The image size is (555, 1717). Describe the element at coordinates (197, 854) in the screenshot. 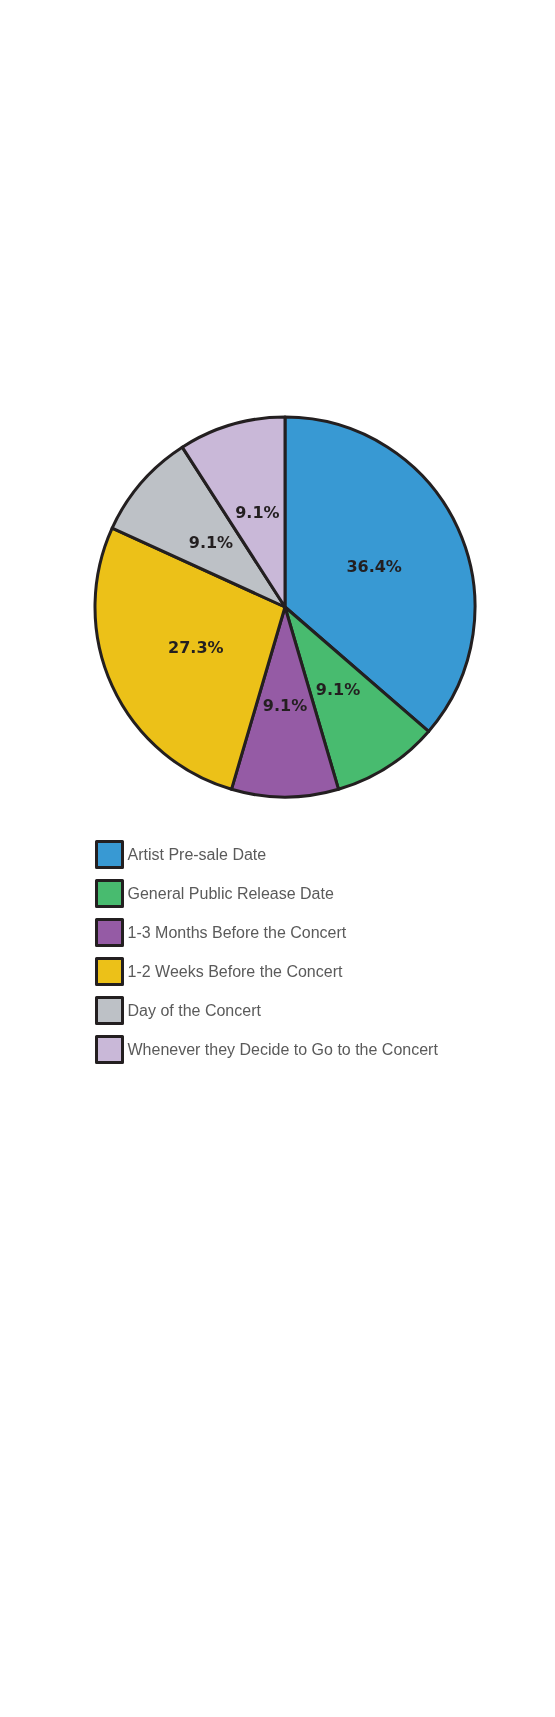

I see `legend-label: Artist Pre-sale Date` at that location.